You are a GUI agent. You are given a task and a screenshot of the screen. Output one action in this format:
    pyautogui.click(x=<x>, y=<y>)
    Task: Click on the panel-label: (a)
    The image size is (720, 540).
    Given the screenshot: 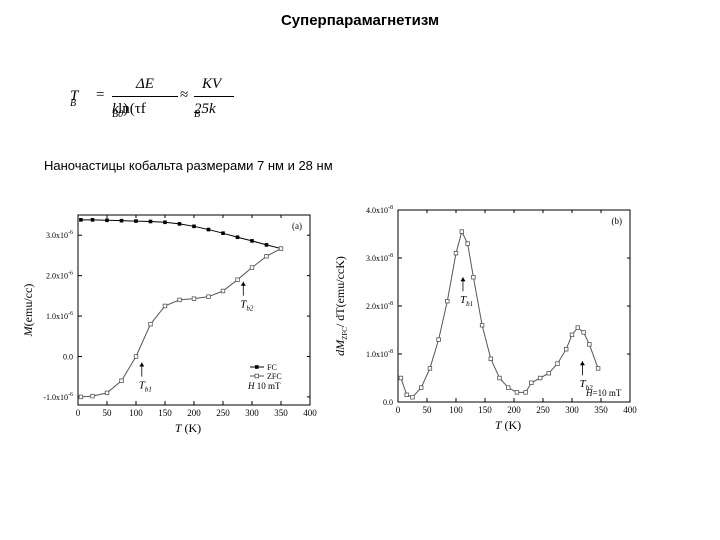 What is the action you would take?
    pyautogui.click(x=297, y=226)
    